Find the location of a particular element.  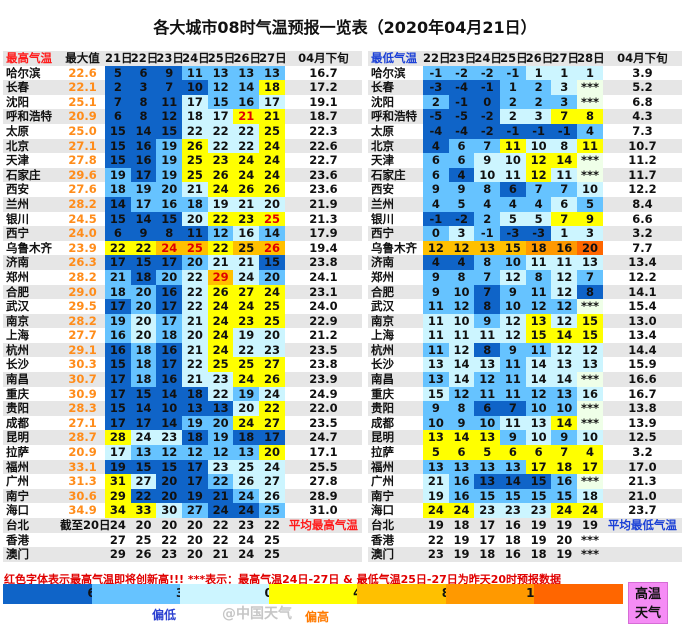

period-average is located at coordinates (323, 554).